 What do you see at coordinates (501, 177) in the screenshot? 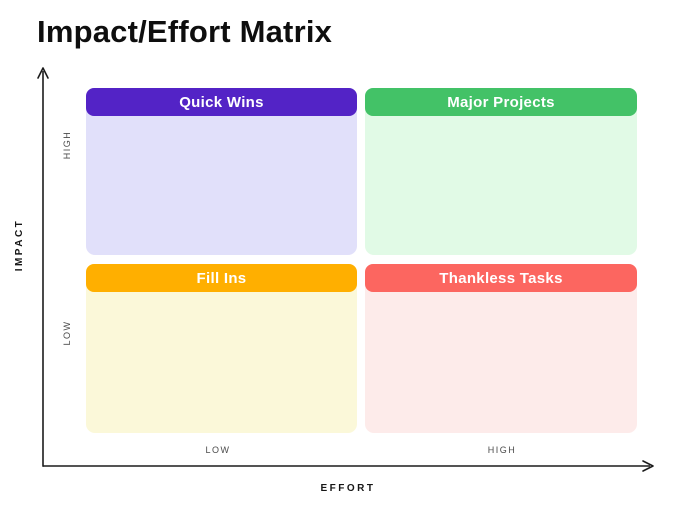
I see `major-projects-area` at bounding box center [501, 177].